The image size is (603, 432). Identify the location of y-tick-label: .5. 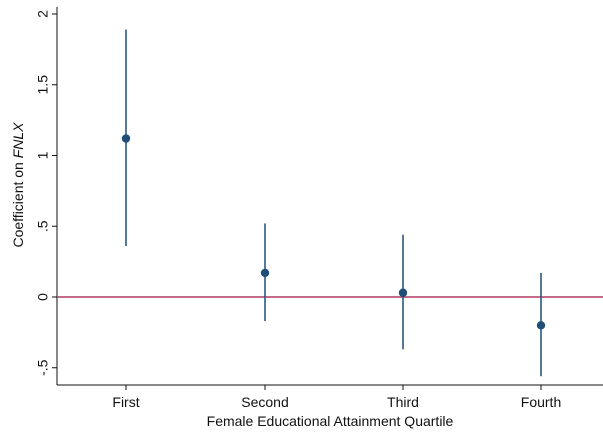
(43, 226).